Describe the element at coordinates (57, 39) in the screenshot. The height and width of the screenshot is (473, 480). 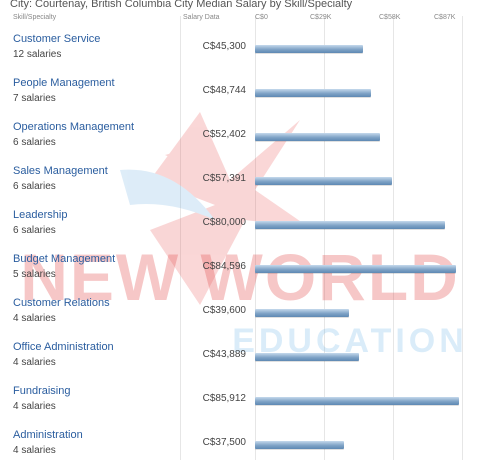
I see `skill-link: Customer Service` at that location.